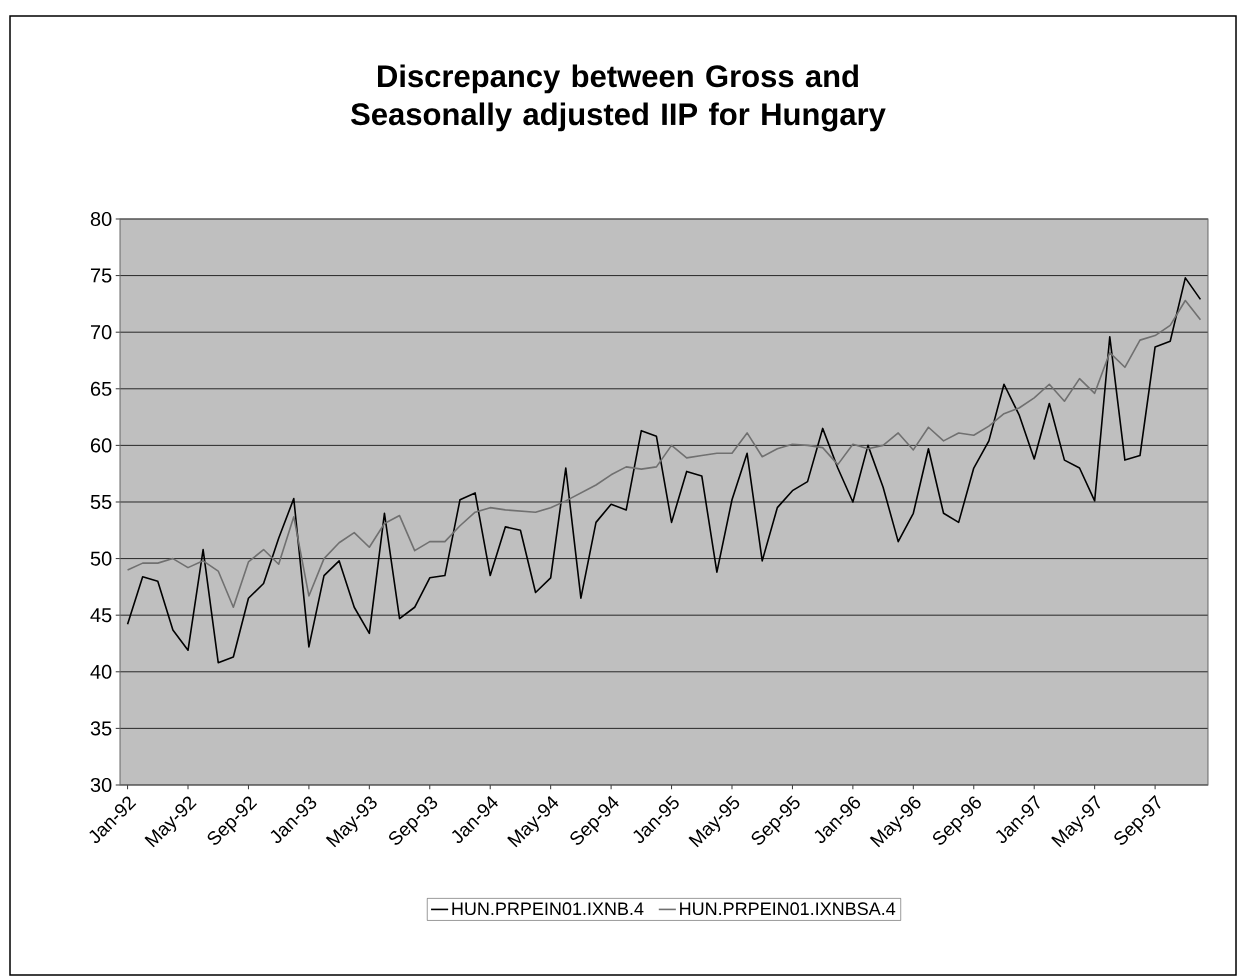 Image resolution: width=1237 pixels, height=976 pixels. I want to click on chart-title: Discrepancy between Gross and Seasonally adjusted IIP for Hungary, so click(618, 98).